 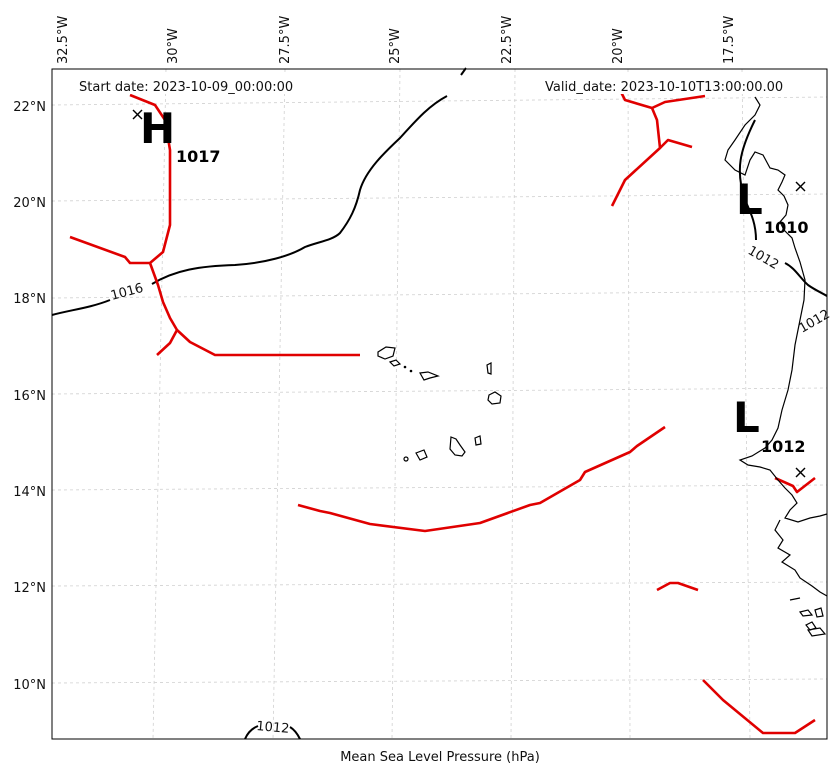 I want to click on front-northeast, so click(x=636, y=148).